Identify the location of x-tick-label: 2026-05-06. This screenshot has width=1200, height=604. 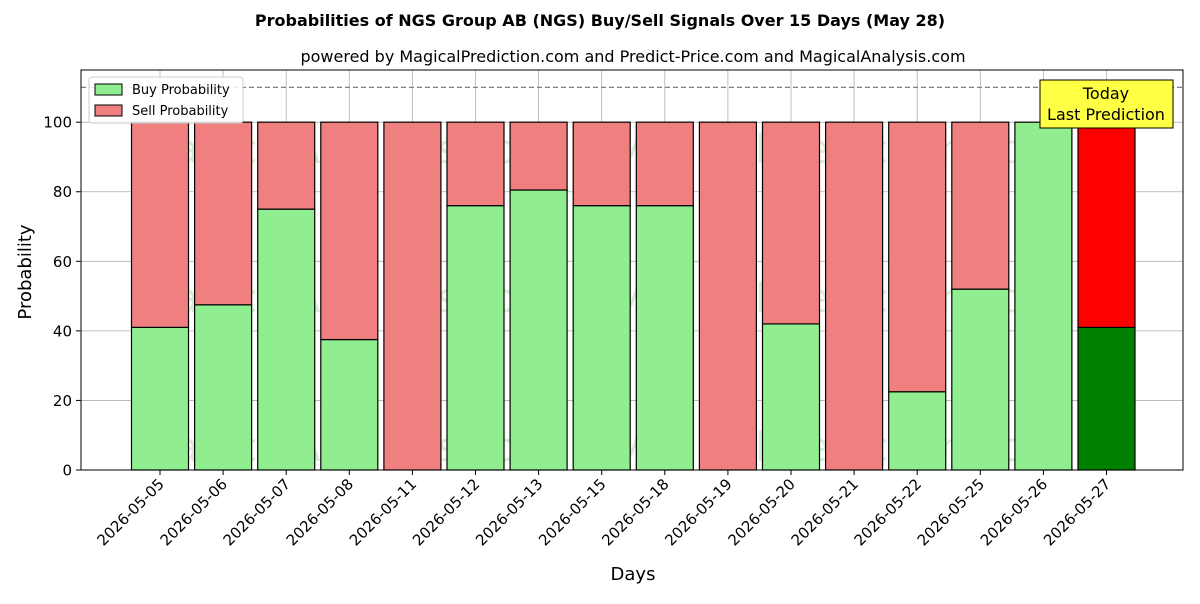
(194, 512).